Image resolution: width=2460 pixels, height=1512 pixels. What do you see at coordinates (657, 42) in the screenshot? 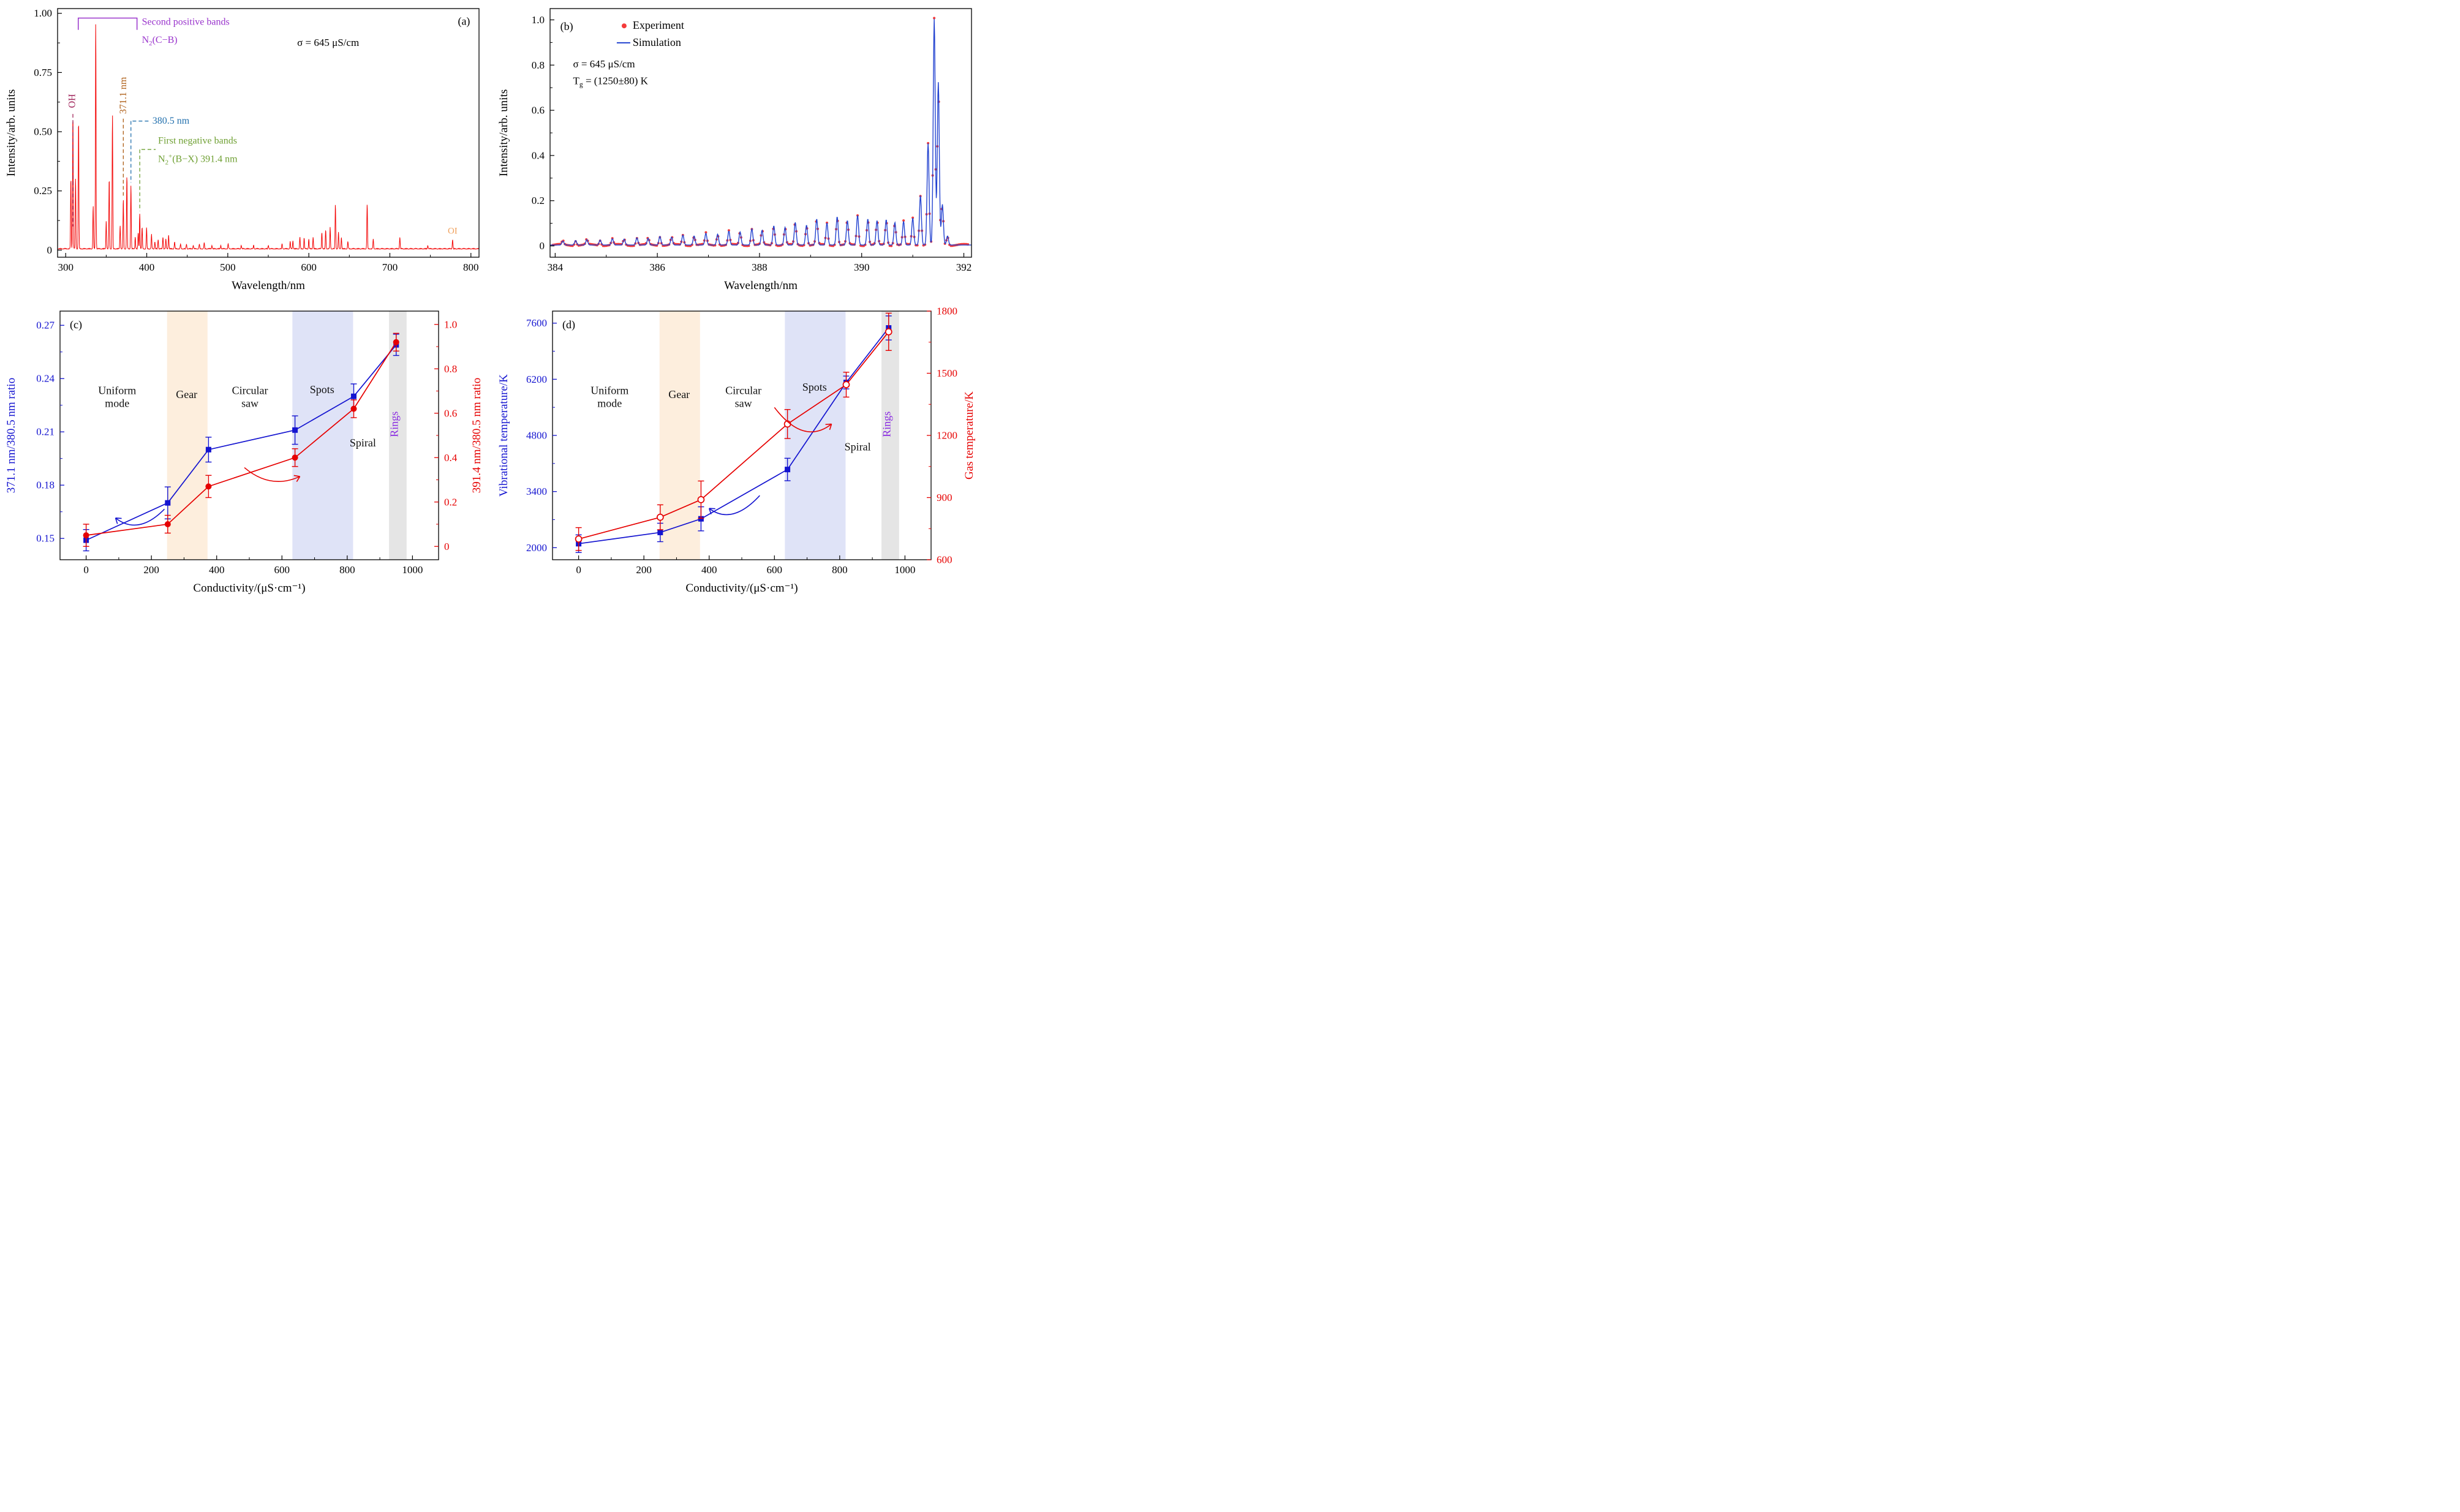
I see `svg-text: Simulation` at bounding box center [657, 42].